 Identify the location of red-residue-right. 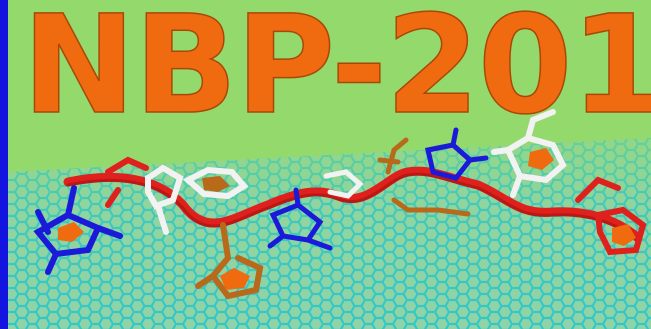
(611, 216).